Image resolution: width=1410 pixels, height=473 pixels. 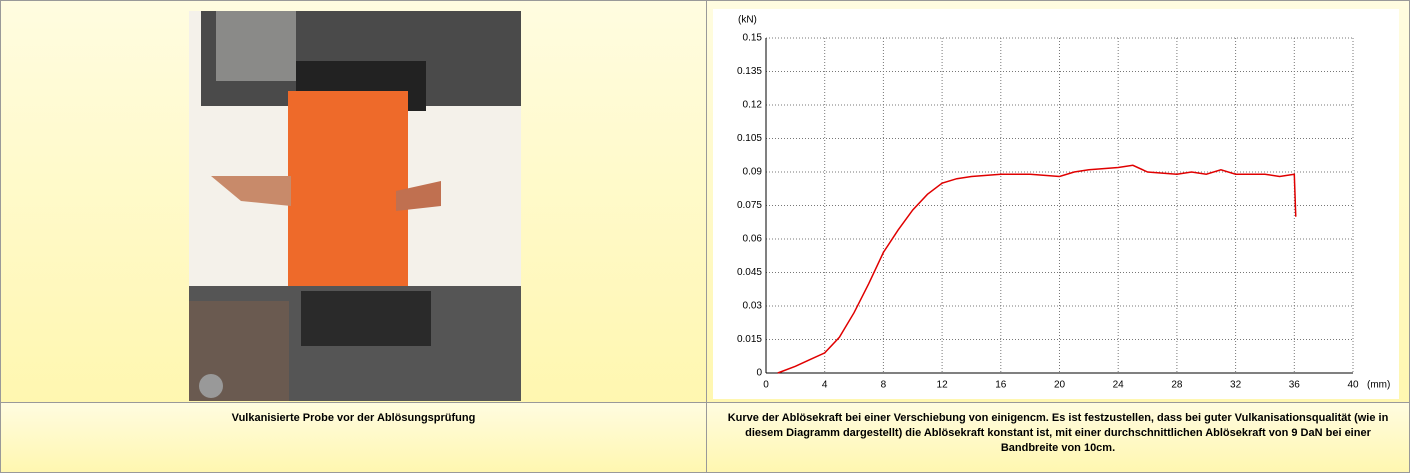 What do you see at coordinates (753, 105) in the screenshot?
I see `y-tick-label: 0.12` at bounding box center [753, 105].